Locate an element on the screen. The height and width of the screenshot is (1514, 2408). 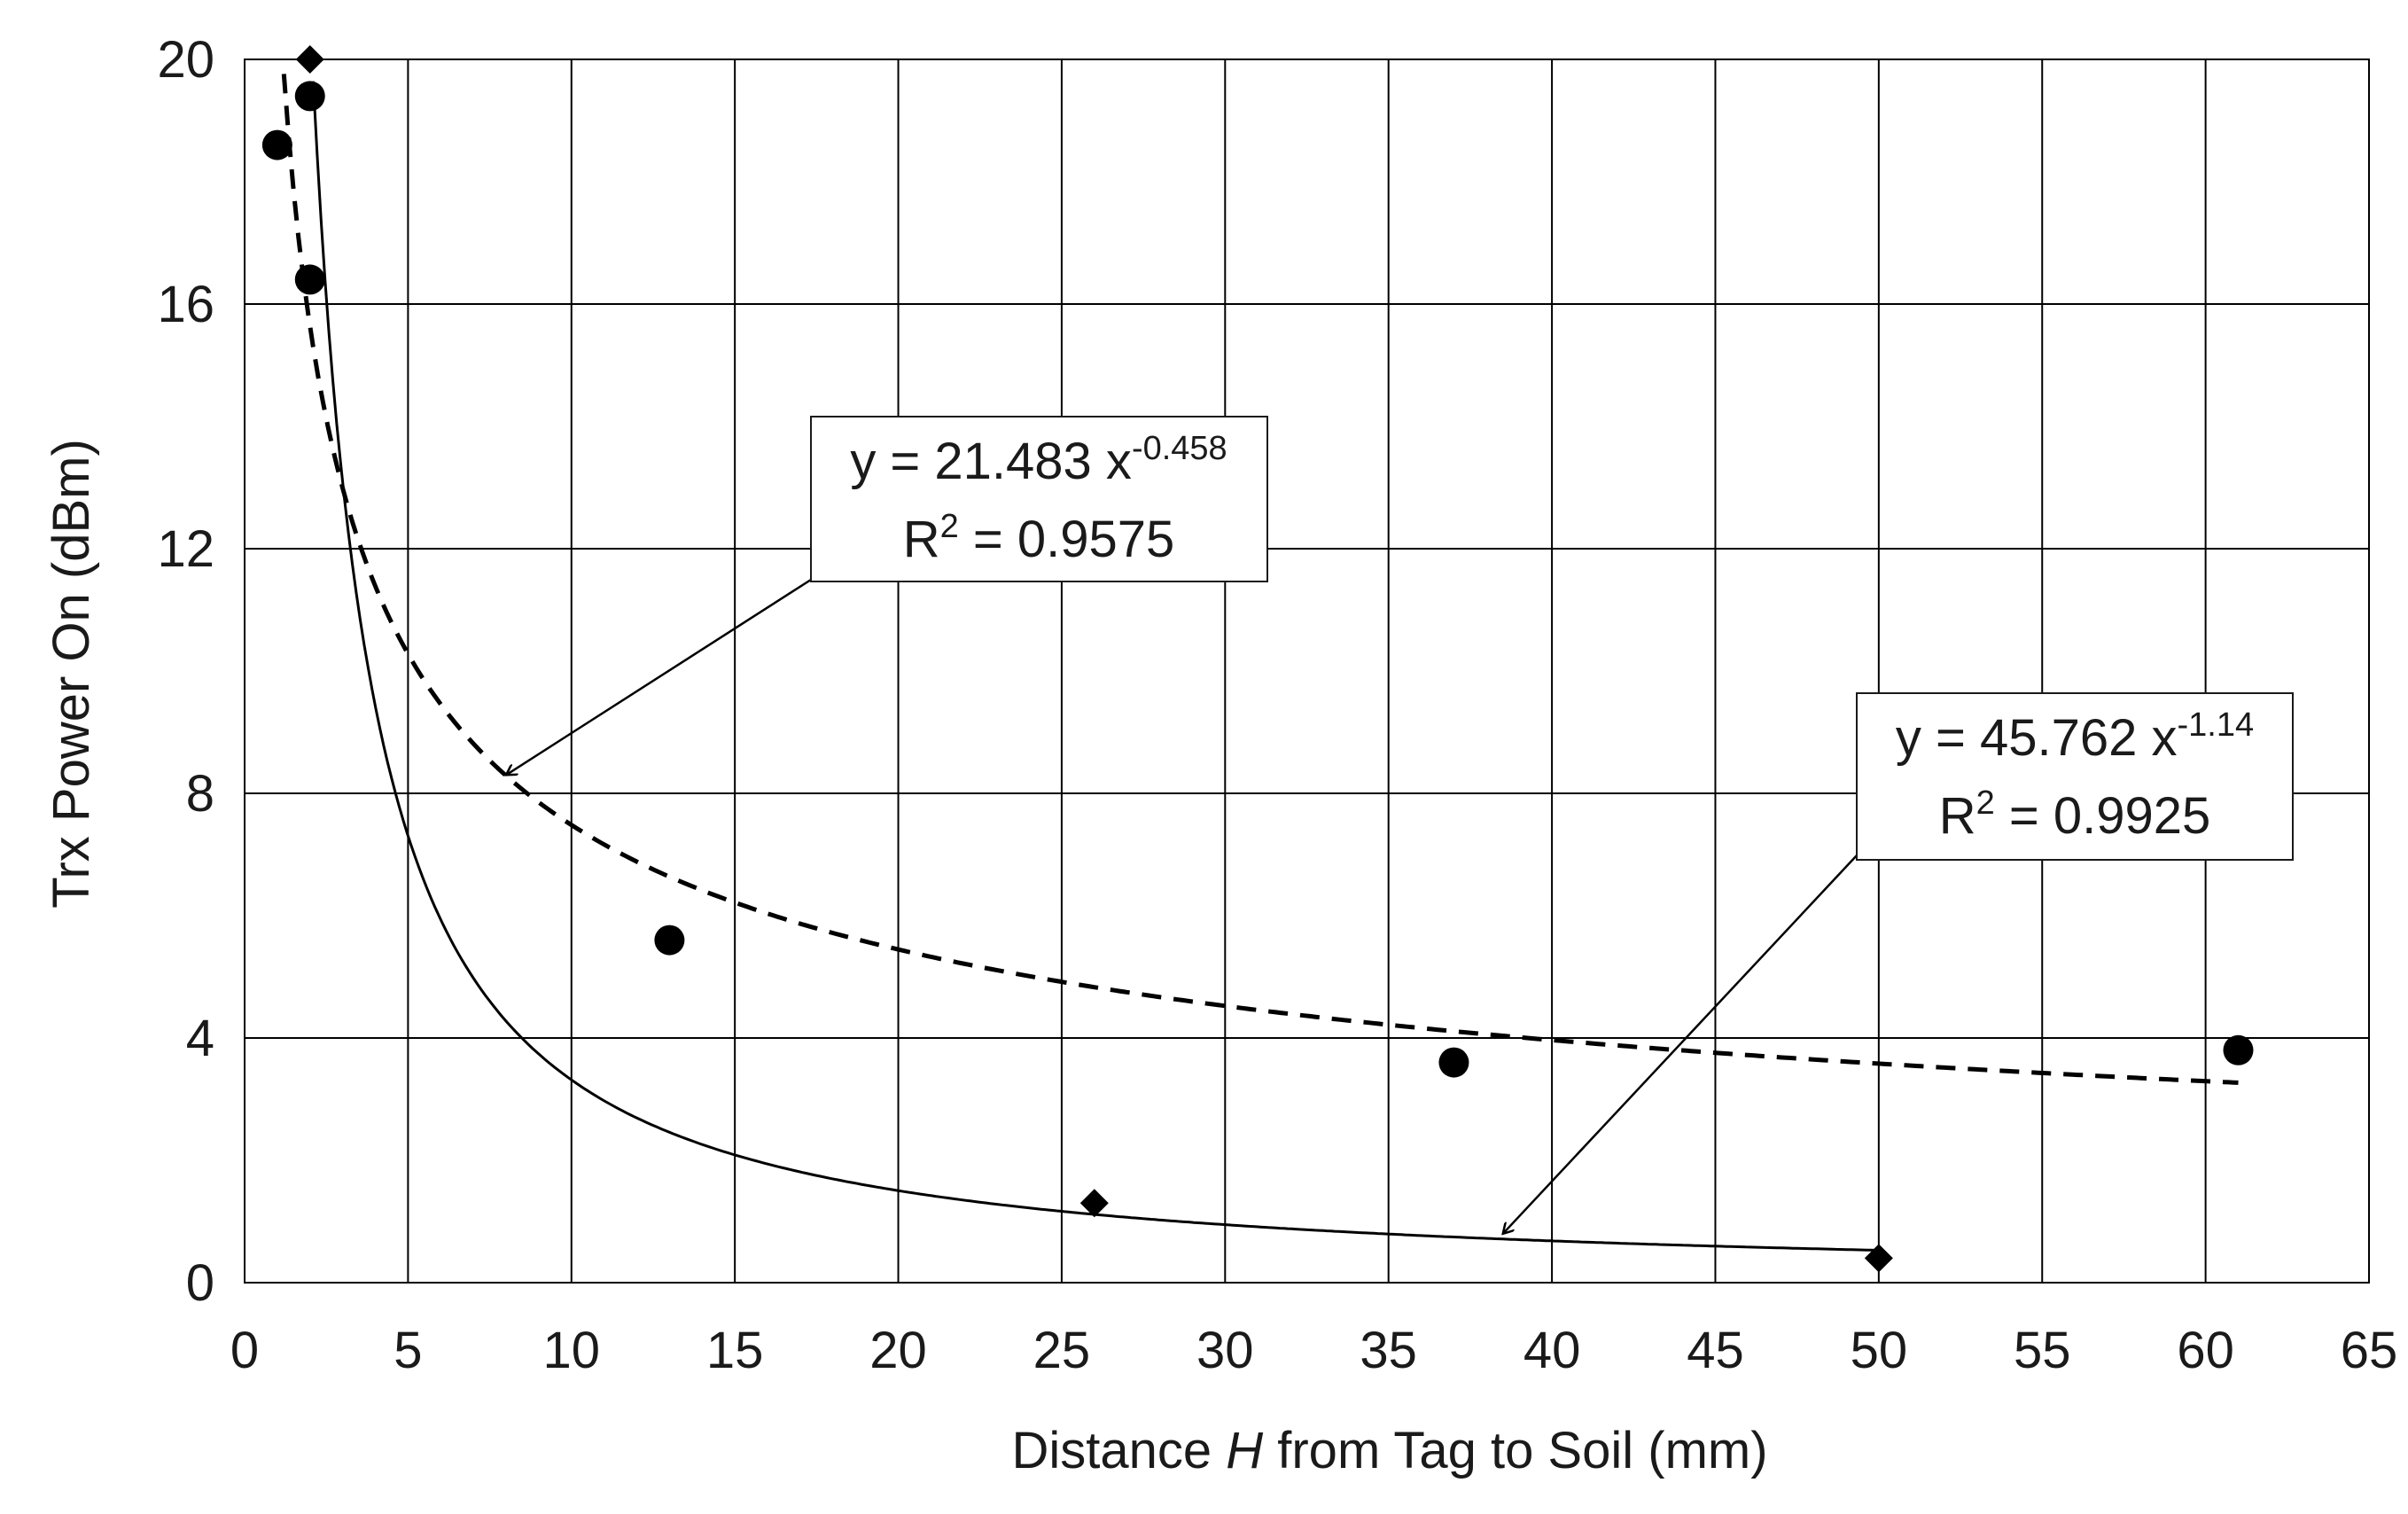
x-tick-label: 50 is located at coordinates (1879, 1350).